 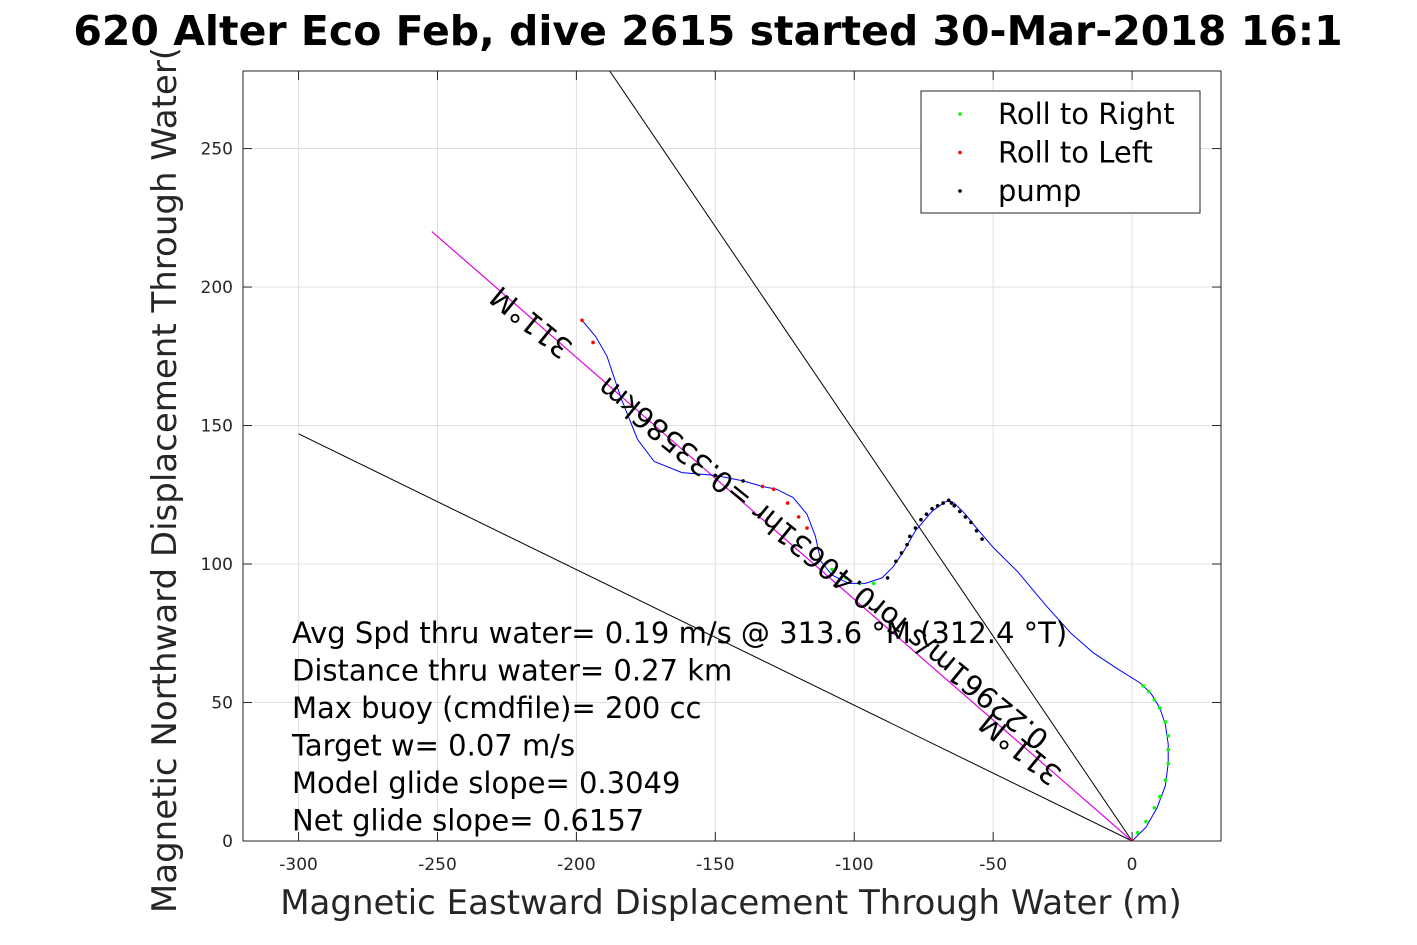 What do you see at coordinates (512, 671) in the screenshot?
I see `annotation-line: Distance thru water= 0.27 km` at bounding box center [512, 671].